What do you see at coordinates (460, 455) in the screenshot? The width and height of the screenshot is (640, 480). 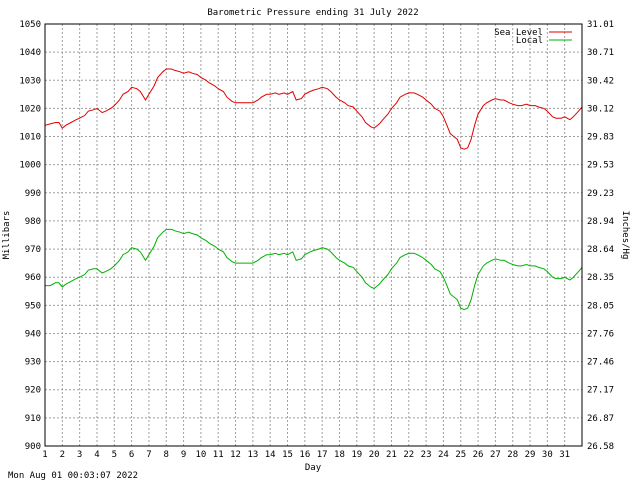 I see `x-tick-label: 25` at bounding box center [460, 455].